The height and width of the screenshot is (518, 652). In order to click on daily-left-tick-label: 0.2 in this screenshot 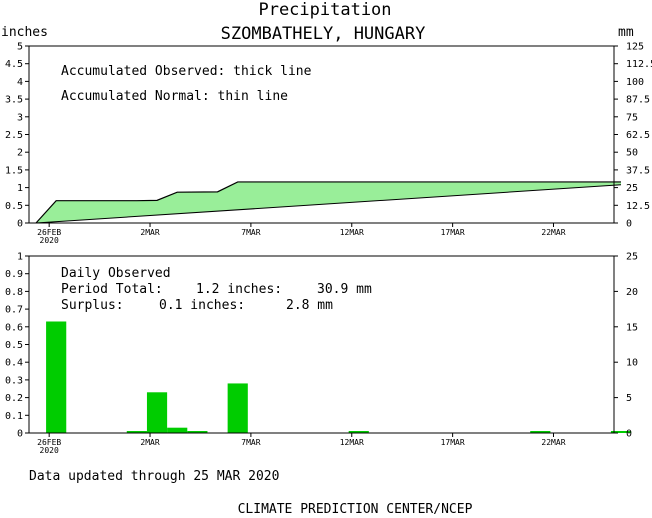, I will do `click(14, 398)`.